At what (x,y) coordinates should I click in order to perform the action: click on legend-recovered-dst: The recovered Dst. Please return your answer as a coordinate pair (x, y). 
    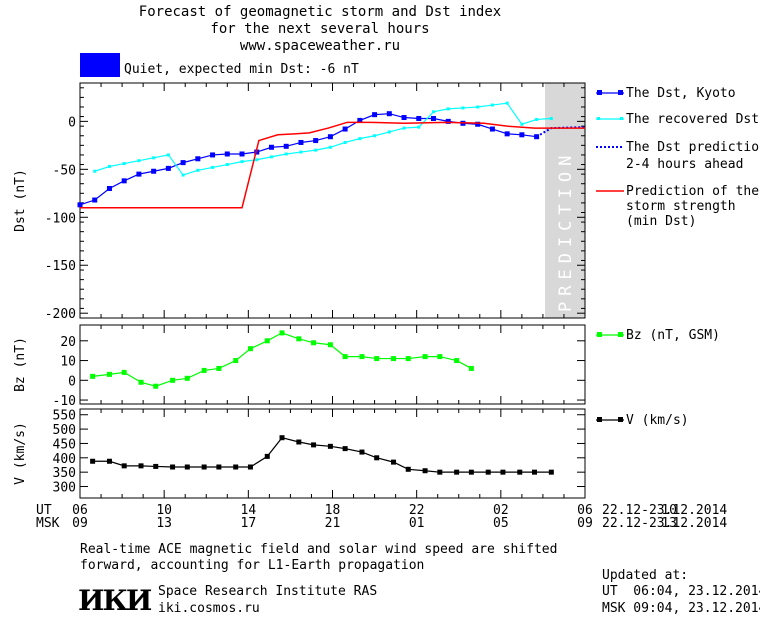
    Looking at the image, I should click on (693, 119).